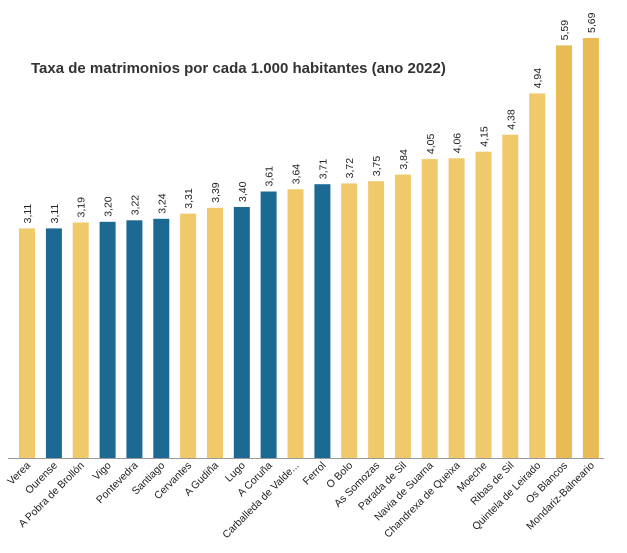 Image resolution: width=627 pixels, height=553 pixels. Describe the element at coordinates (162, 203) in the screenshot. I see `value-label-5: 3,24` at that location.